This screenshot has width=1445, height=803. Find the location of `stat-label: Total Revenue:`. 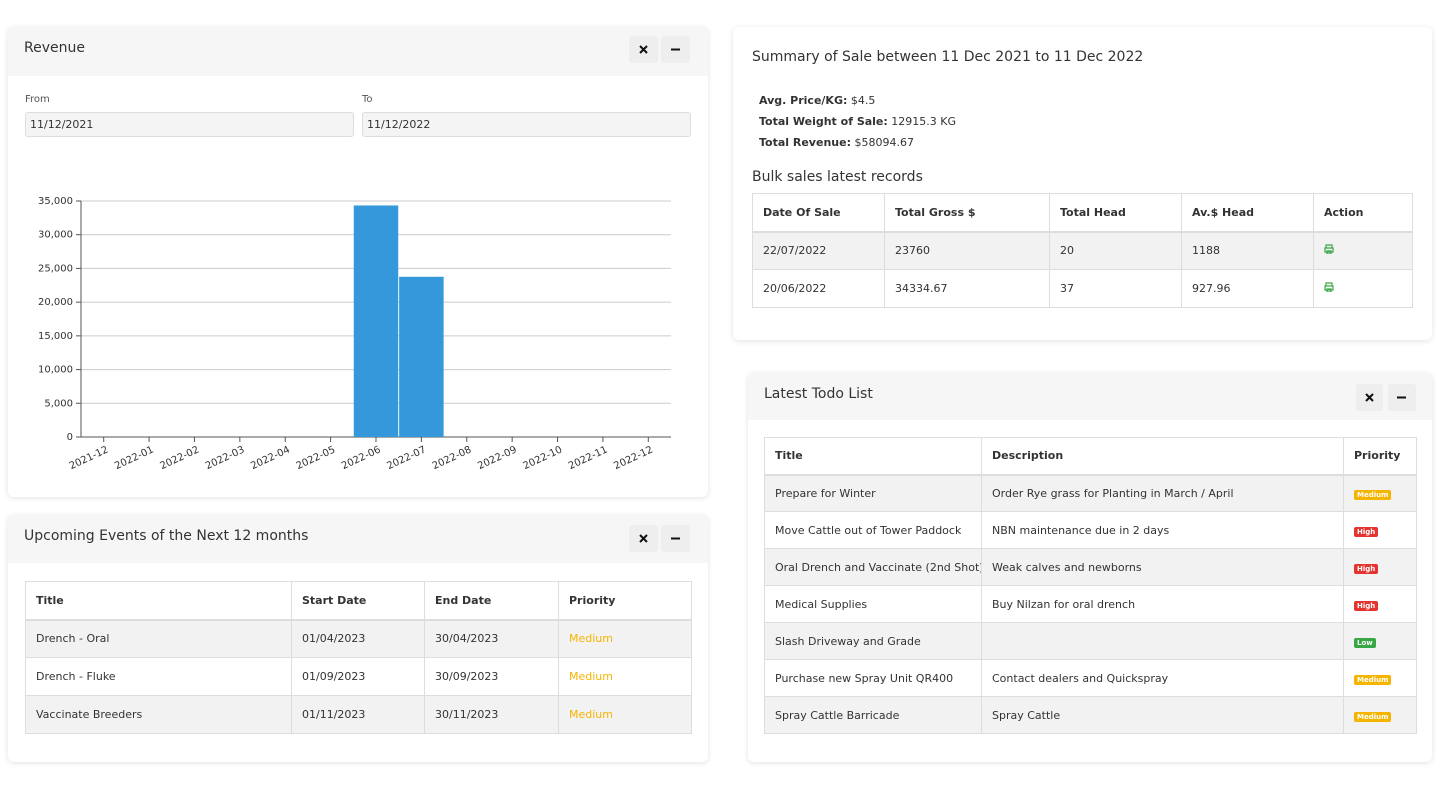

stat-label: Total Revenue: is located at coordinates (805, 142).